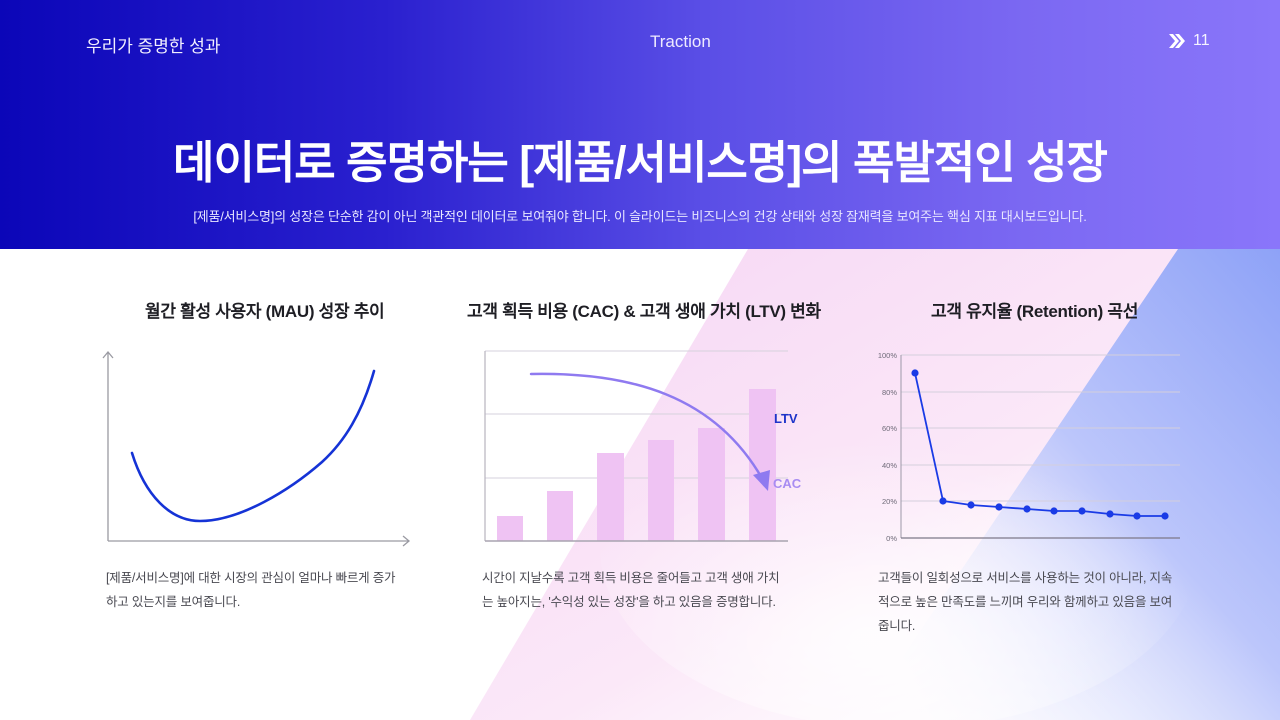  What do you see at coordinates (1177, 41) in the screenshot?
I see `double-chevron-right-icon` at bounding box center [1177, 41].